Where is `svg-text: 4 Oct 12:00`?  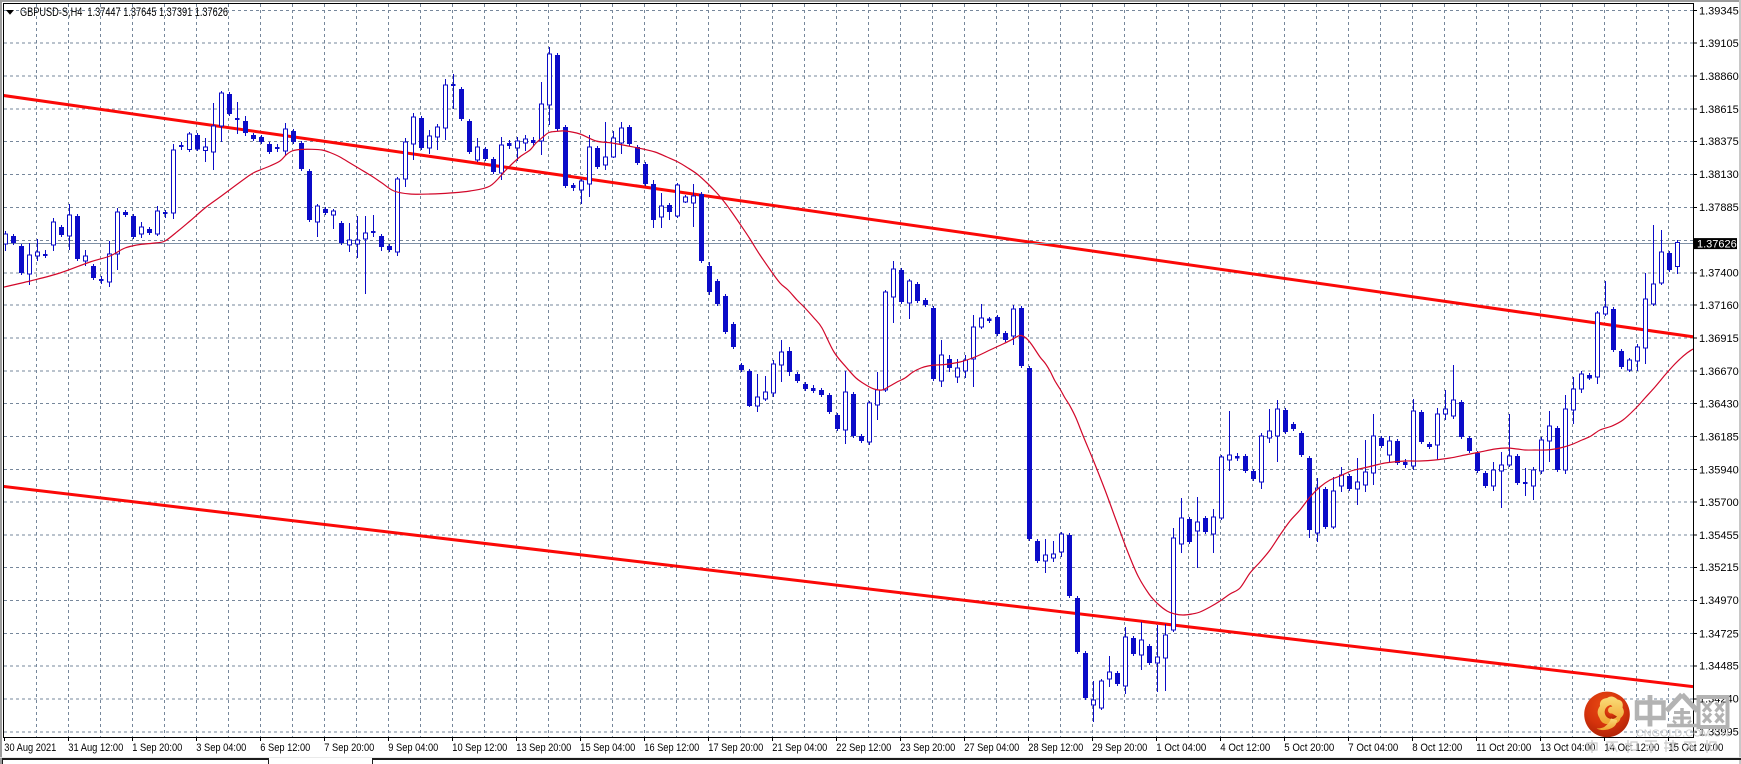
svg-text: 4 Oct 12:00 is located at coordinates (1245, 748).